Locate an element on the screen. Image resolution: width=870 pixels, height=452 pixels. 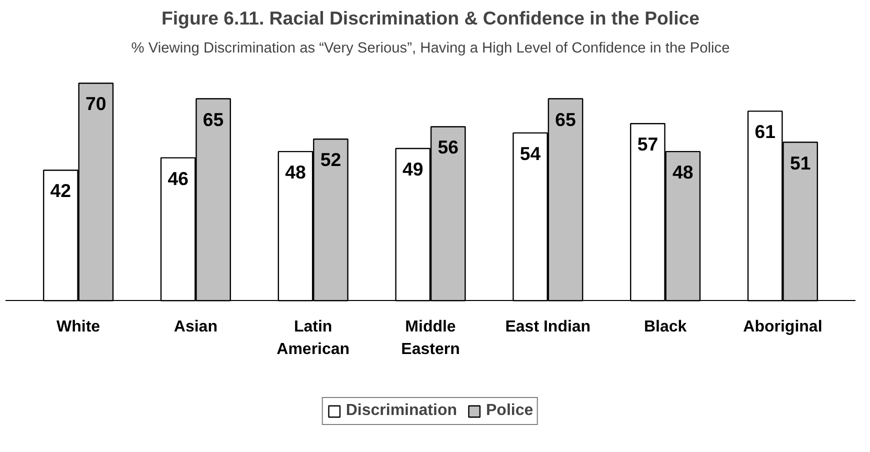
chart-subtitle: % Viewing Discrimination as “Very Serious”, Having a High Level of Confidence in the Police is located at coordinates (430, 48).